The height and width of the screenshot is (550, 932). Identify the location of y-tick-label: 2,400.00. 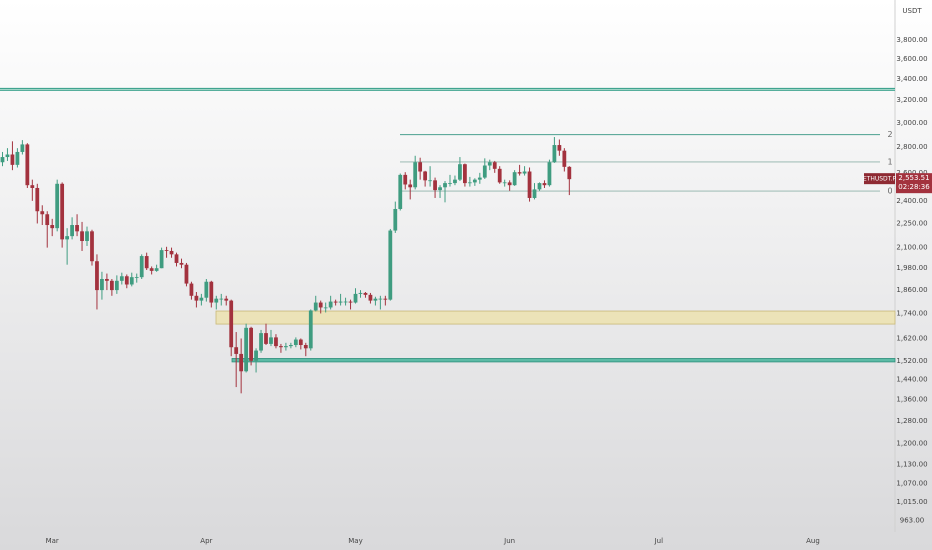
(911, 201).